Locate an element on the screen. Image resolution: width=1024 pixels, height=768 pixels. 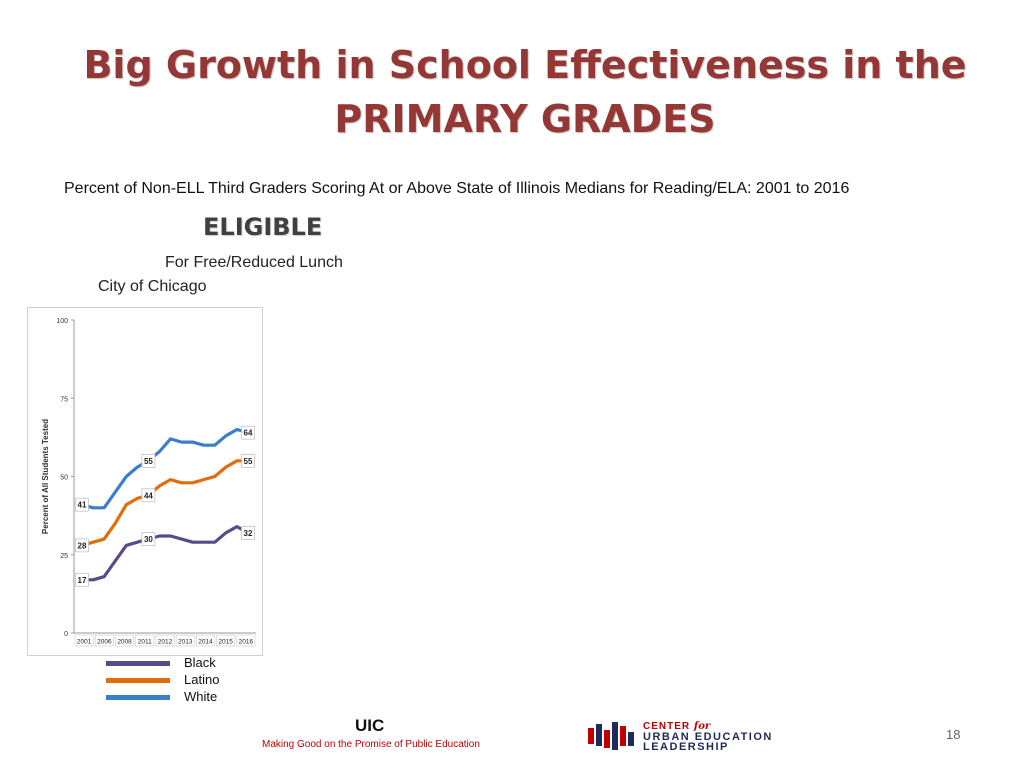
data-label-white: 55 is located at coordinates (148, 461).